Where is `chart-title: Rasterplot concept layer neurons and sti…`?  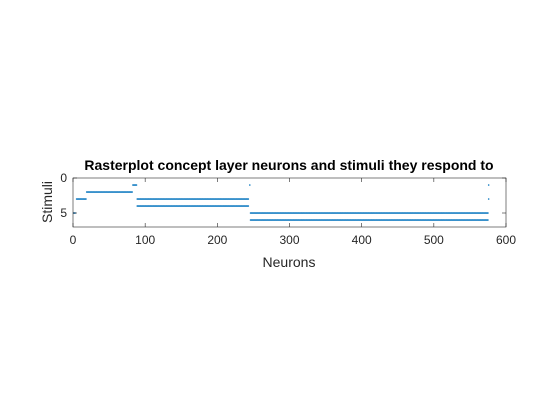
chart-title: Rasterplot concept layer neurons and sti… is located at coordinates (288, 165).